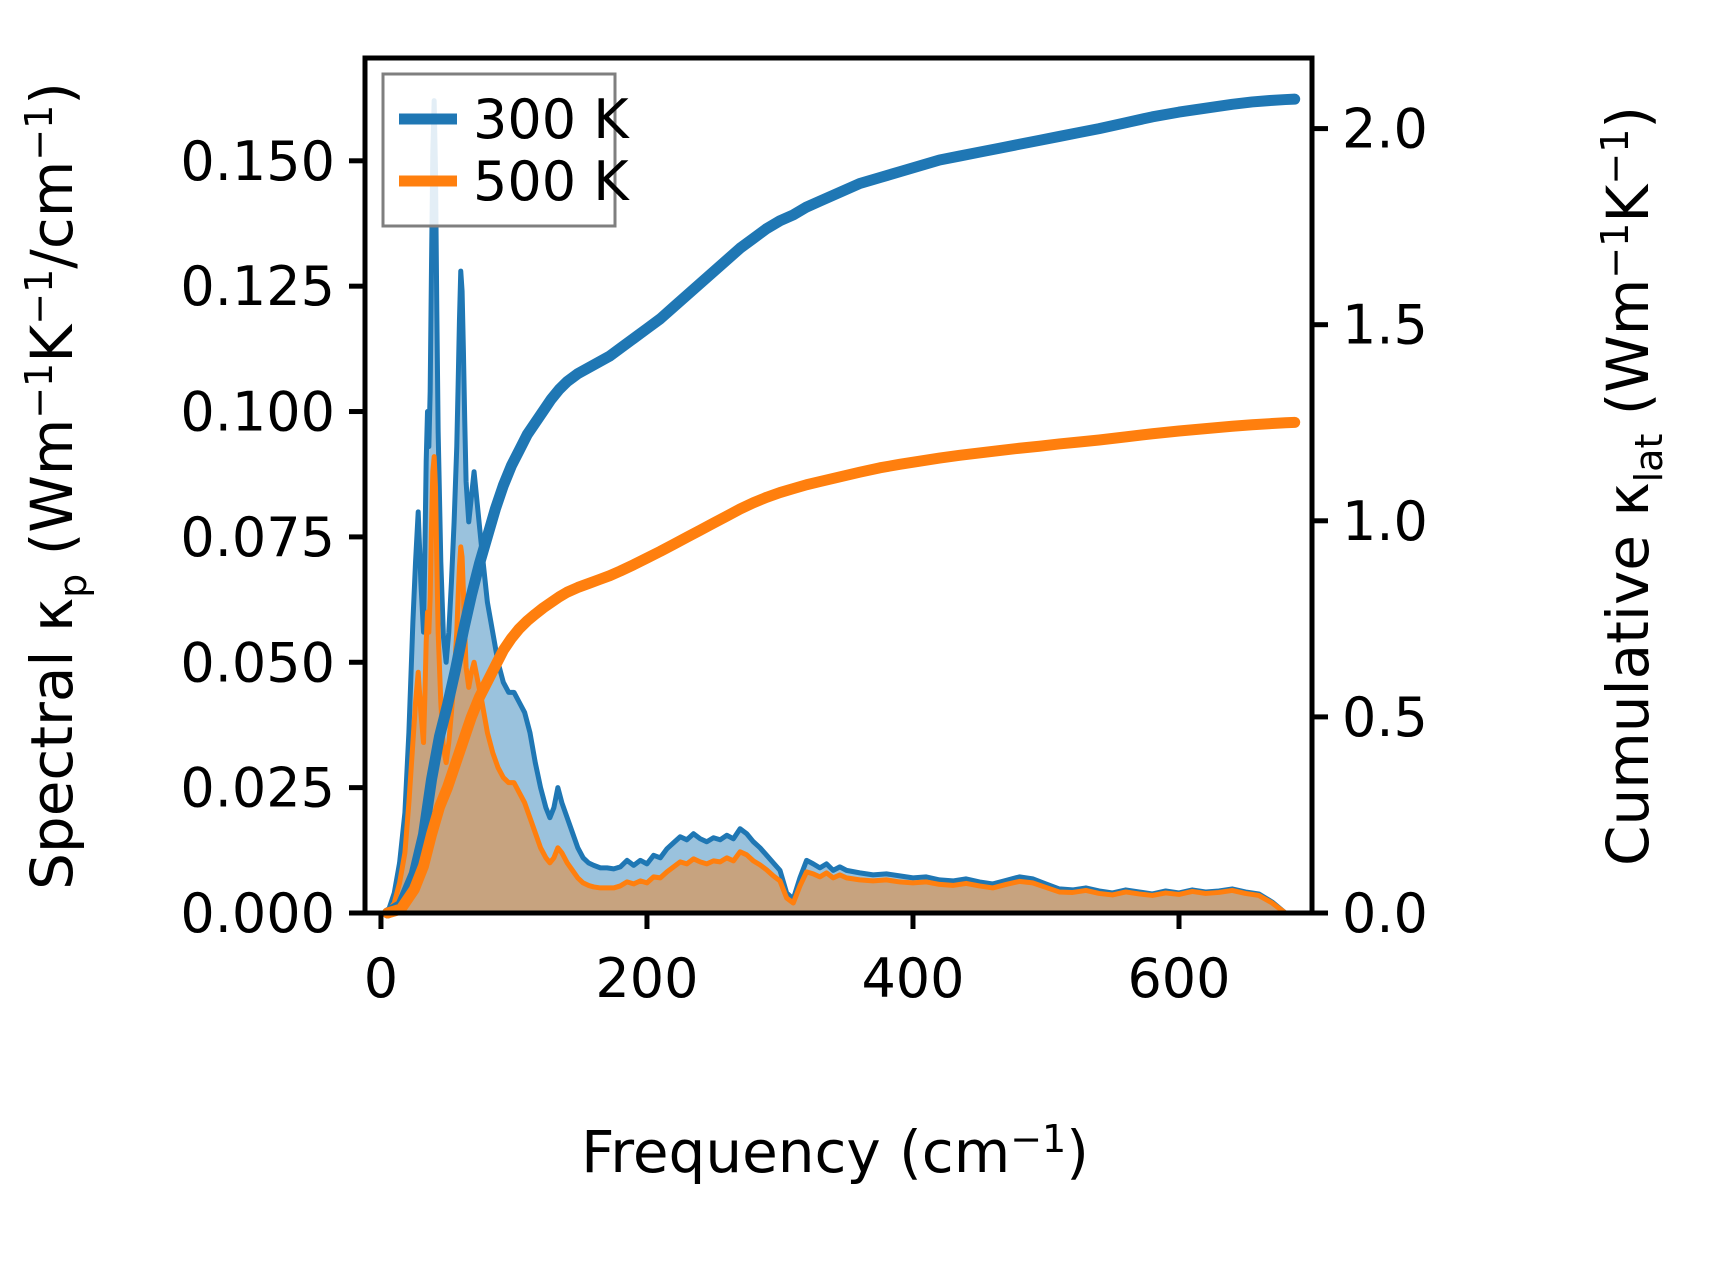 The height and width of the screenshot is (1264, 1716). I want to click on legend-frame, so click(499, 150).